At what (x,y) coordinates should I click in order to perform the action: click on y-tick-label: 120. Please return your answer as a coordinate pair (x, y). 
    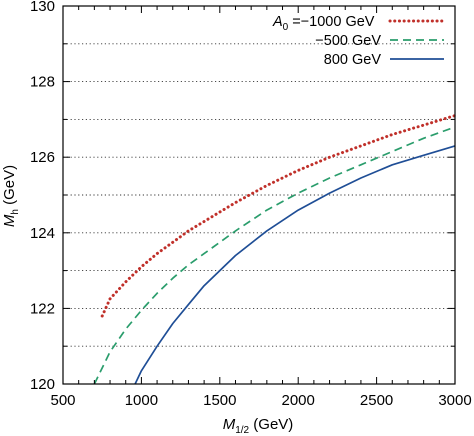
    Looking at the image, I should click on (42, 384).